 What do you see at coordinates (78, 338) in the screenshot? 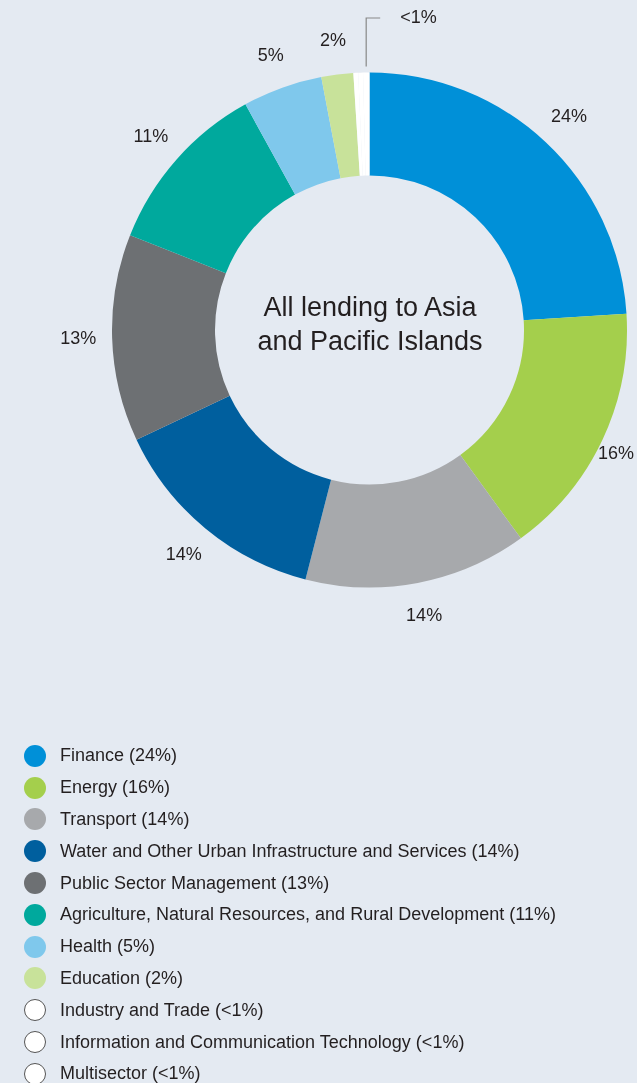
I see `data-label: 13%` at bounding box center [78, 338].